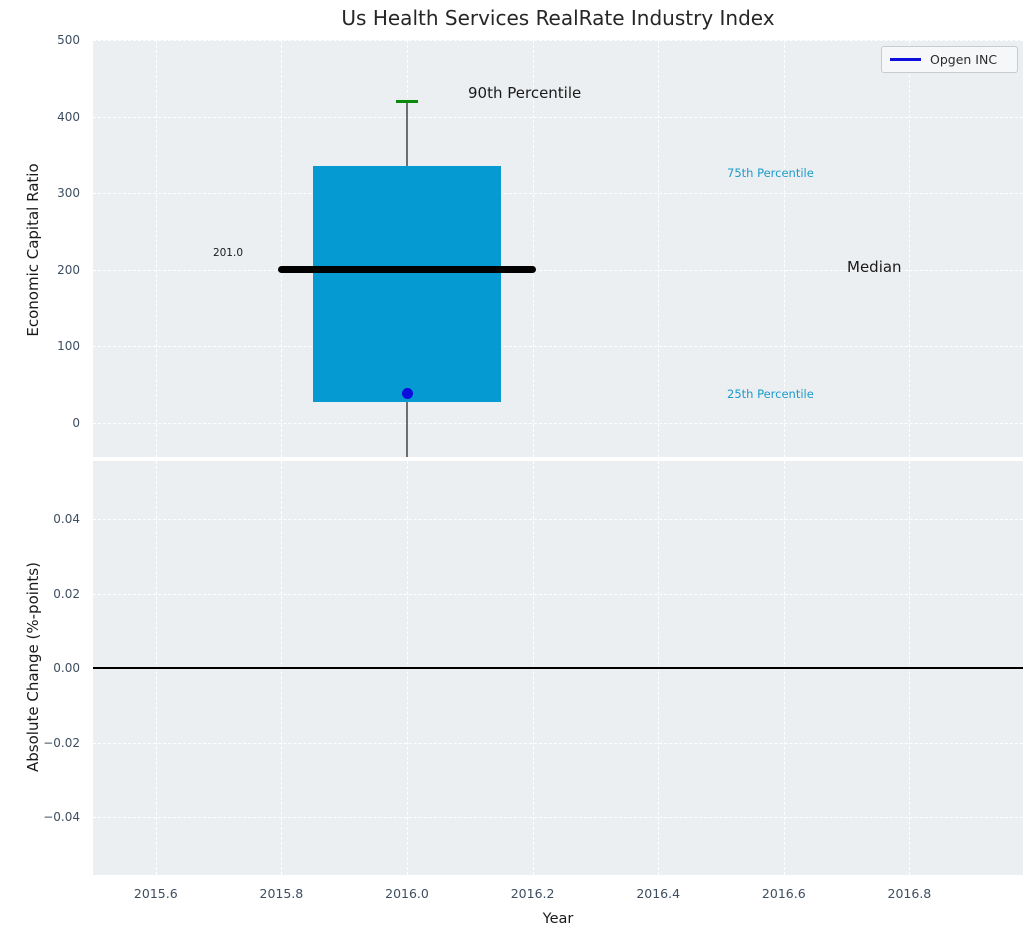 This screenshot has width=1034, height=942. I want to click on y-tick-label: −0.04, so click(61, 817).